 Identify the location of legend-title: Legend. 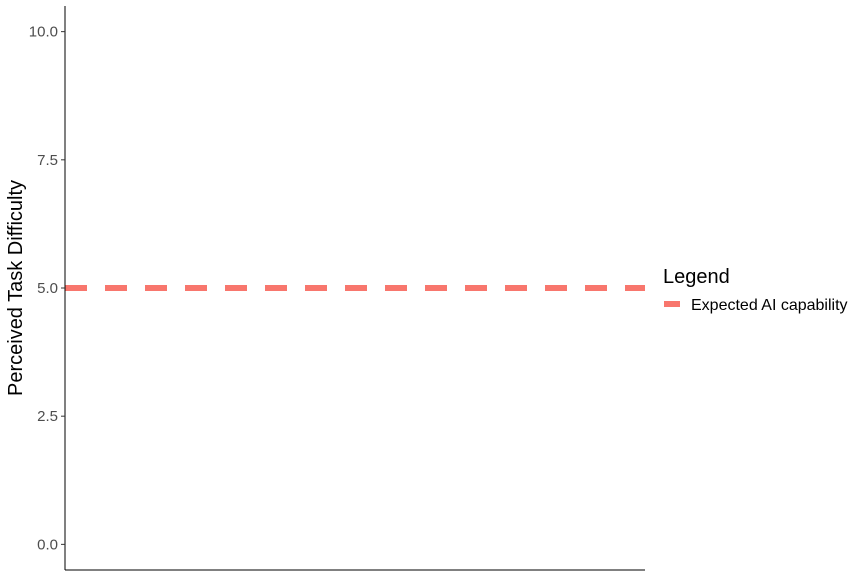
(696, 277).